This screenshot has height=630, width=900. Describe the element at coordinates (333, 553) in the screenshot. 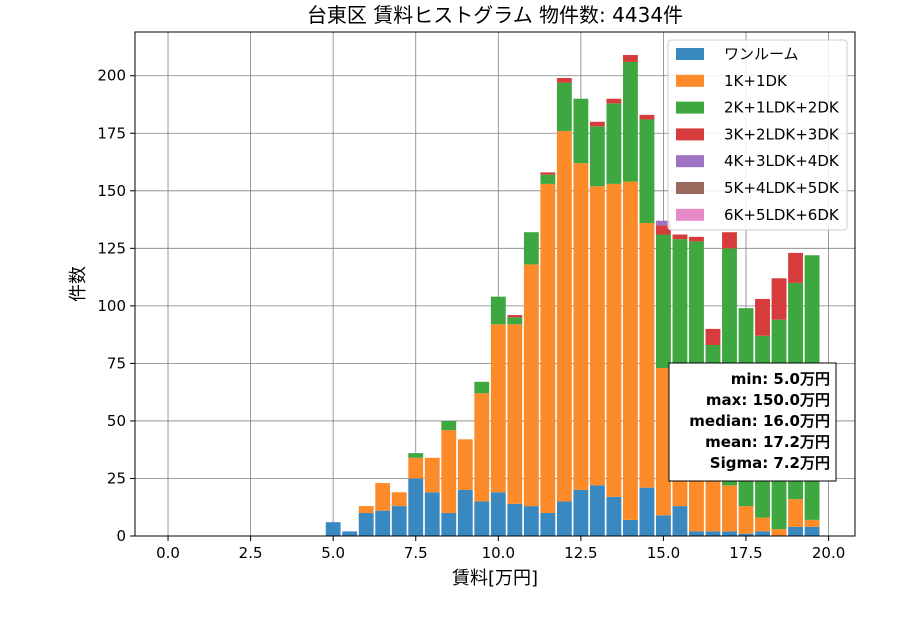

I see `x-tick-label: 5.0` at that location.